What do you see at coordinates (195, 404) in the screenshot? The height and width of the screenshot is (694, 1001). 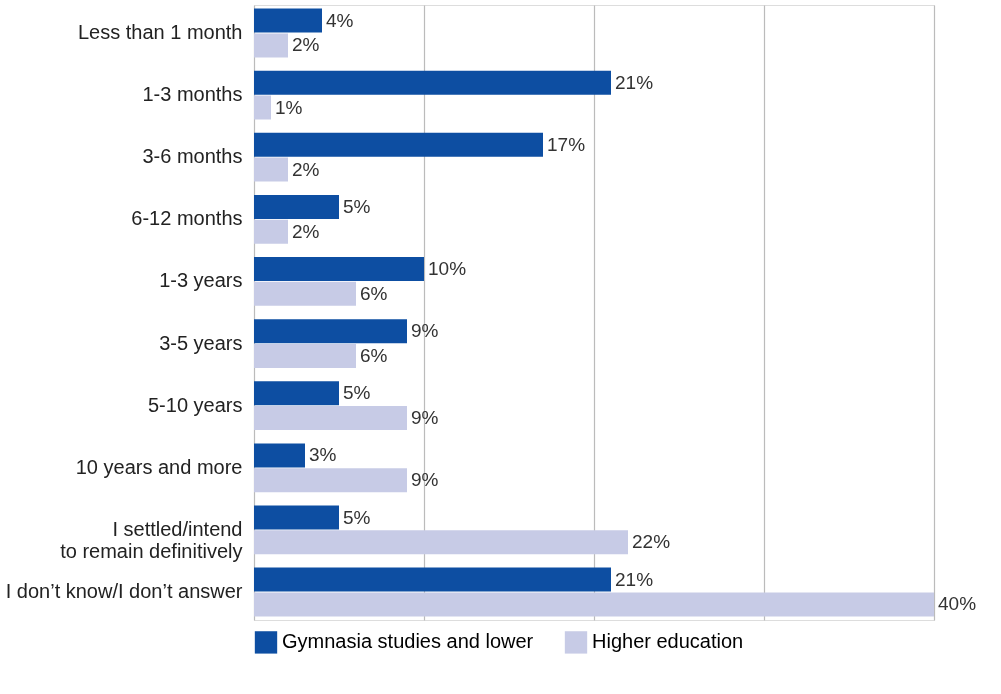 I see `y-tick-label: 5-10 years` at bounding box center [195, 404].